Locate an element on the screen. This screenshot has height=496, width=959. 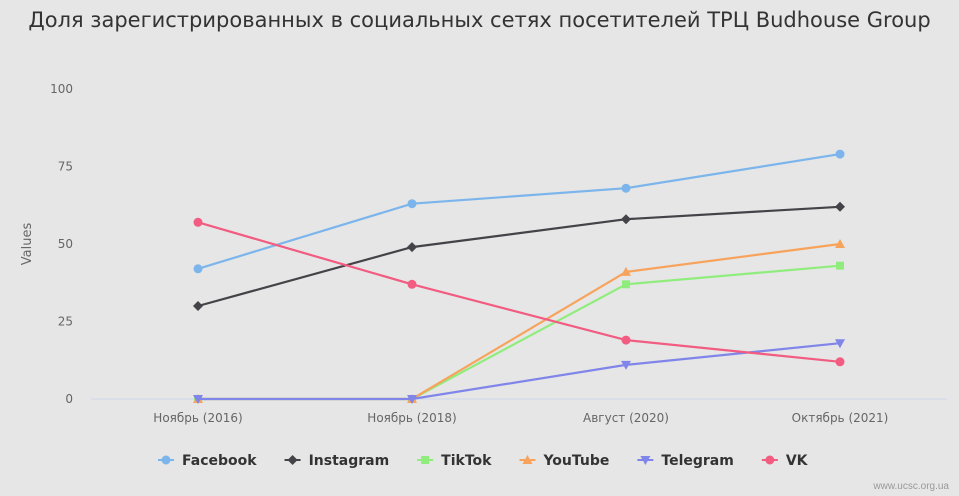
legend-marker-tiktok-icon is located at coordinates (425, 460).